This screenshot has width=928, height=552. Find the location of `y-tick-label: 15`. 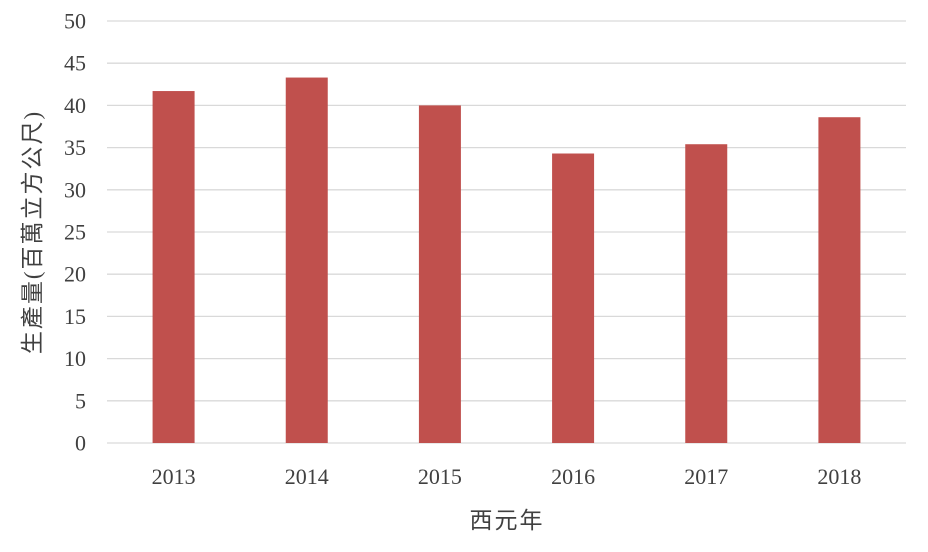

y-tick-label: 15 is located at coordinates (75, 316).